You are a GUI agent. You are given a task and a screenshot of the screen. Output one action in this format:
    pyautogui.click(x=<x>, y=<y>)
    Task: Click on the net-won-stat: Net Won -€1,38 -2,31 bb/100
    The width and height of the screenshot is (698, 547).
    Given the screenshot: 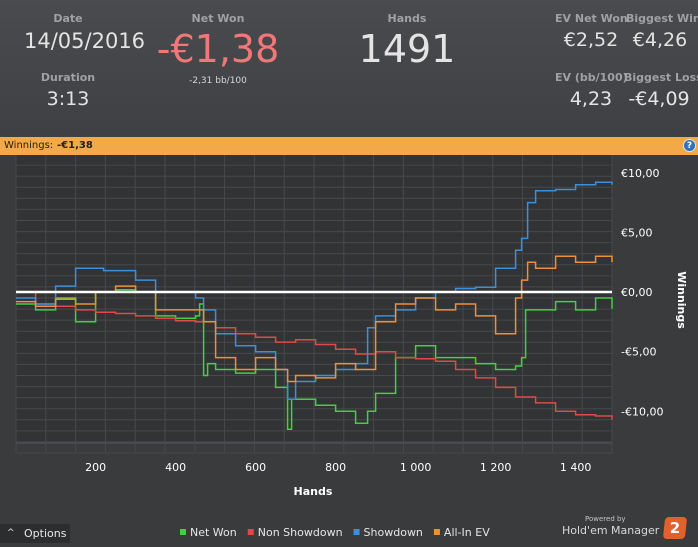 What is the action you would take?
    pyautogui.click(x=218, y=49)
    